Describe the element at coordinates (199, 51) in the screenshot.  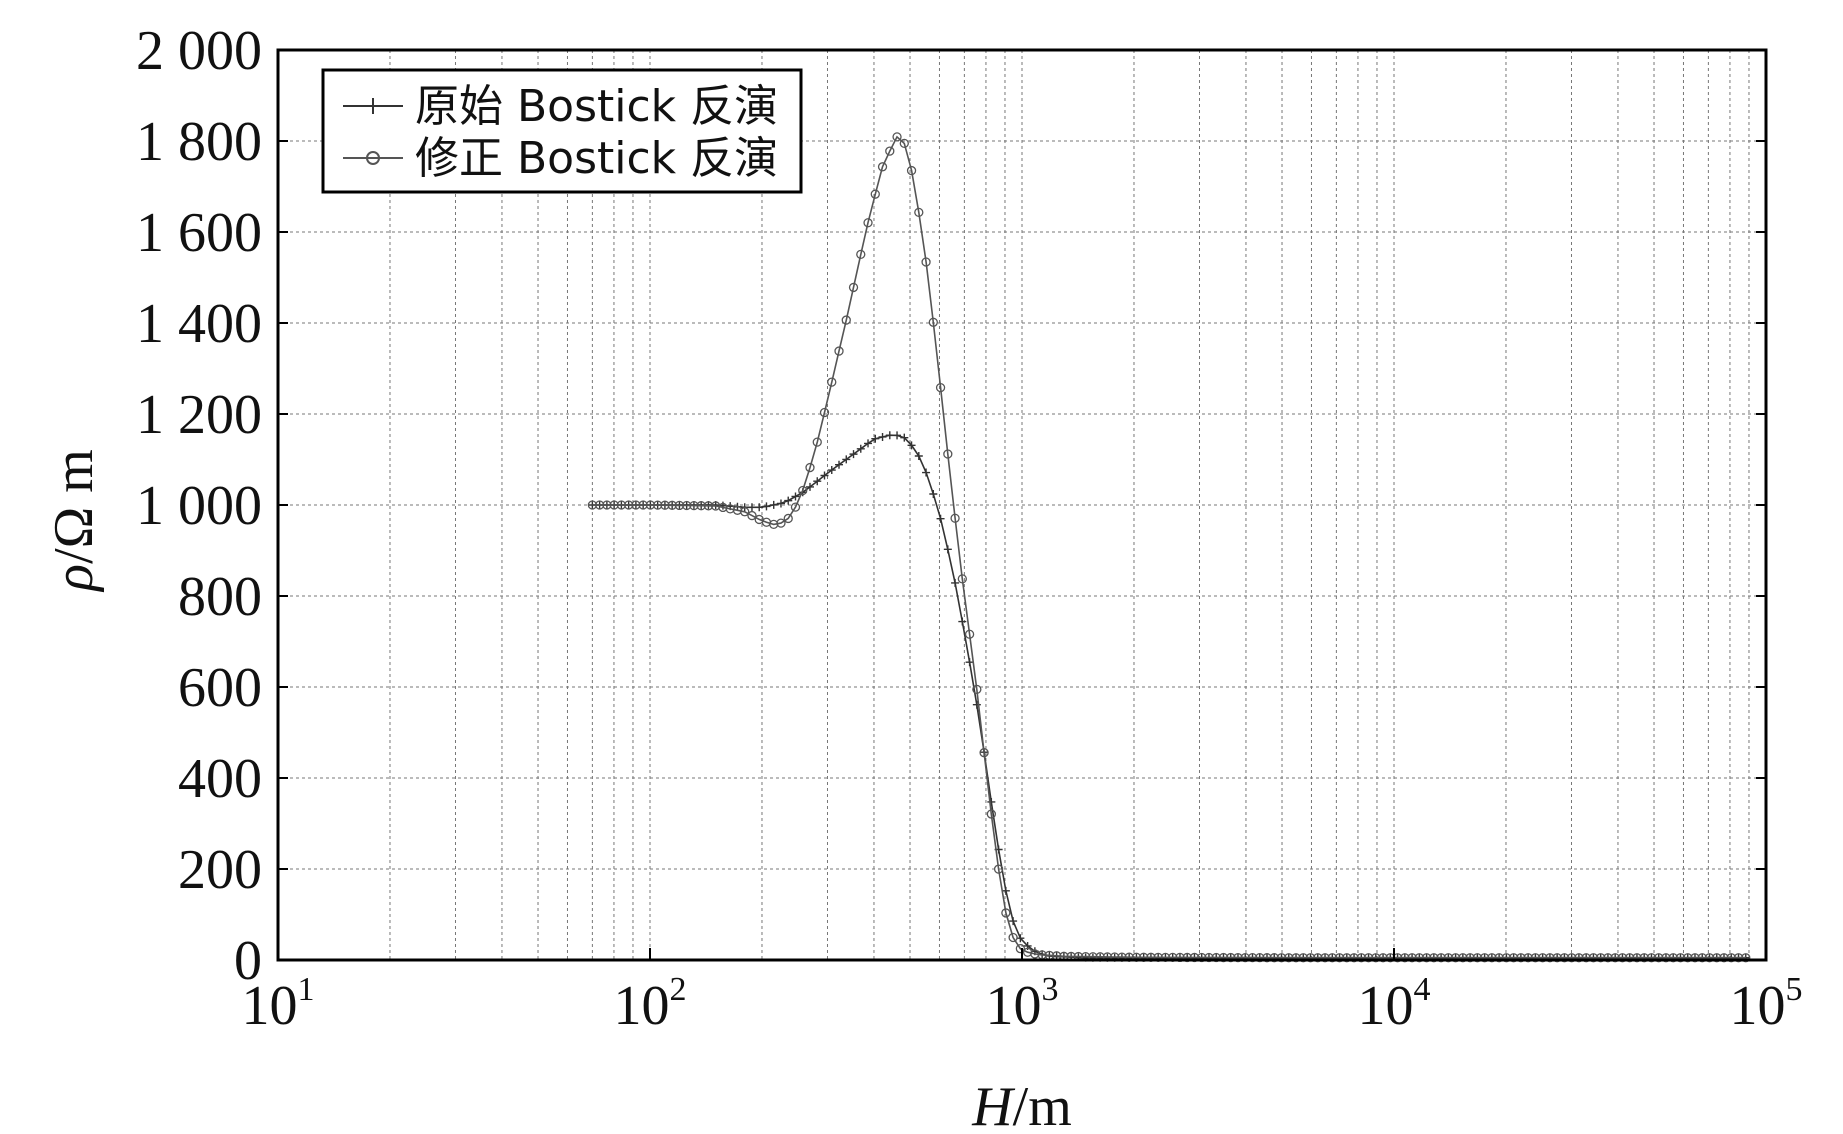
I see `y-tick-label: 2 000` at that location.